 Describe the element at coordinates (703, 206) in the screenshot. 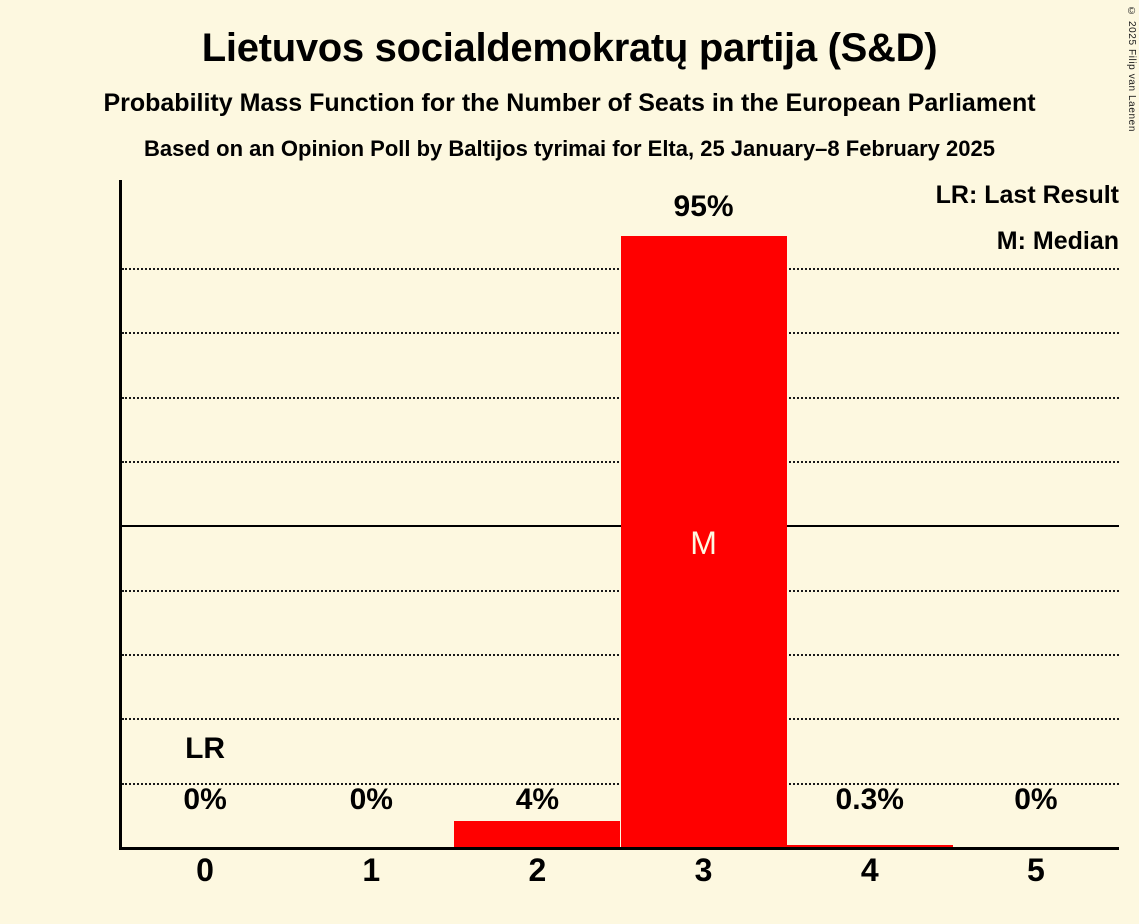

I see `bar-value-label-seat-3: 95%` at that location.